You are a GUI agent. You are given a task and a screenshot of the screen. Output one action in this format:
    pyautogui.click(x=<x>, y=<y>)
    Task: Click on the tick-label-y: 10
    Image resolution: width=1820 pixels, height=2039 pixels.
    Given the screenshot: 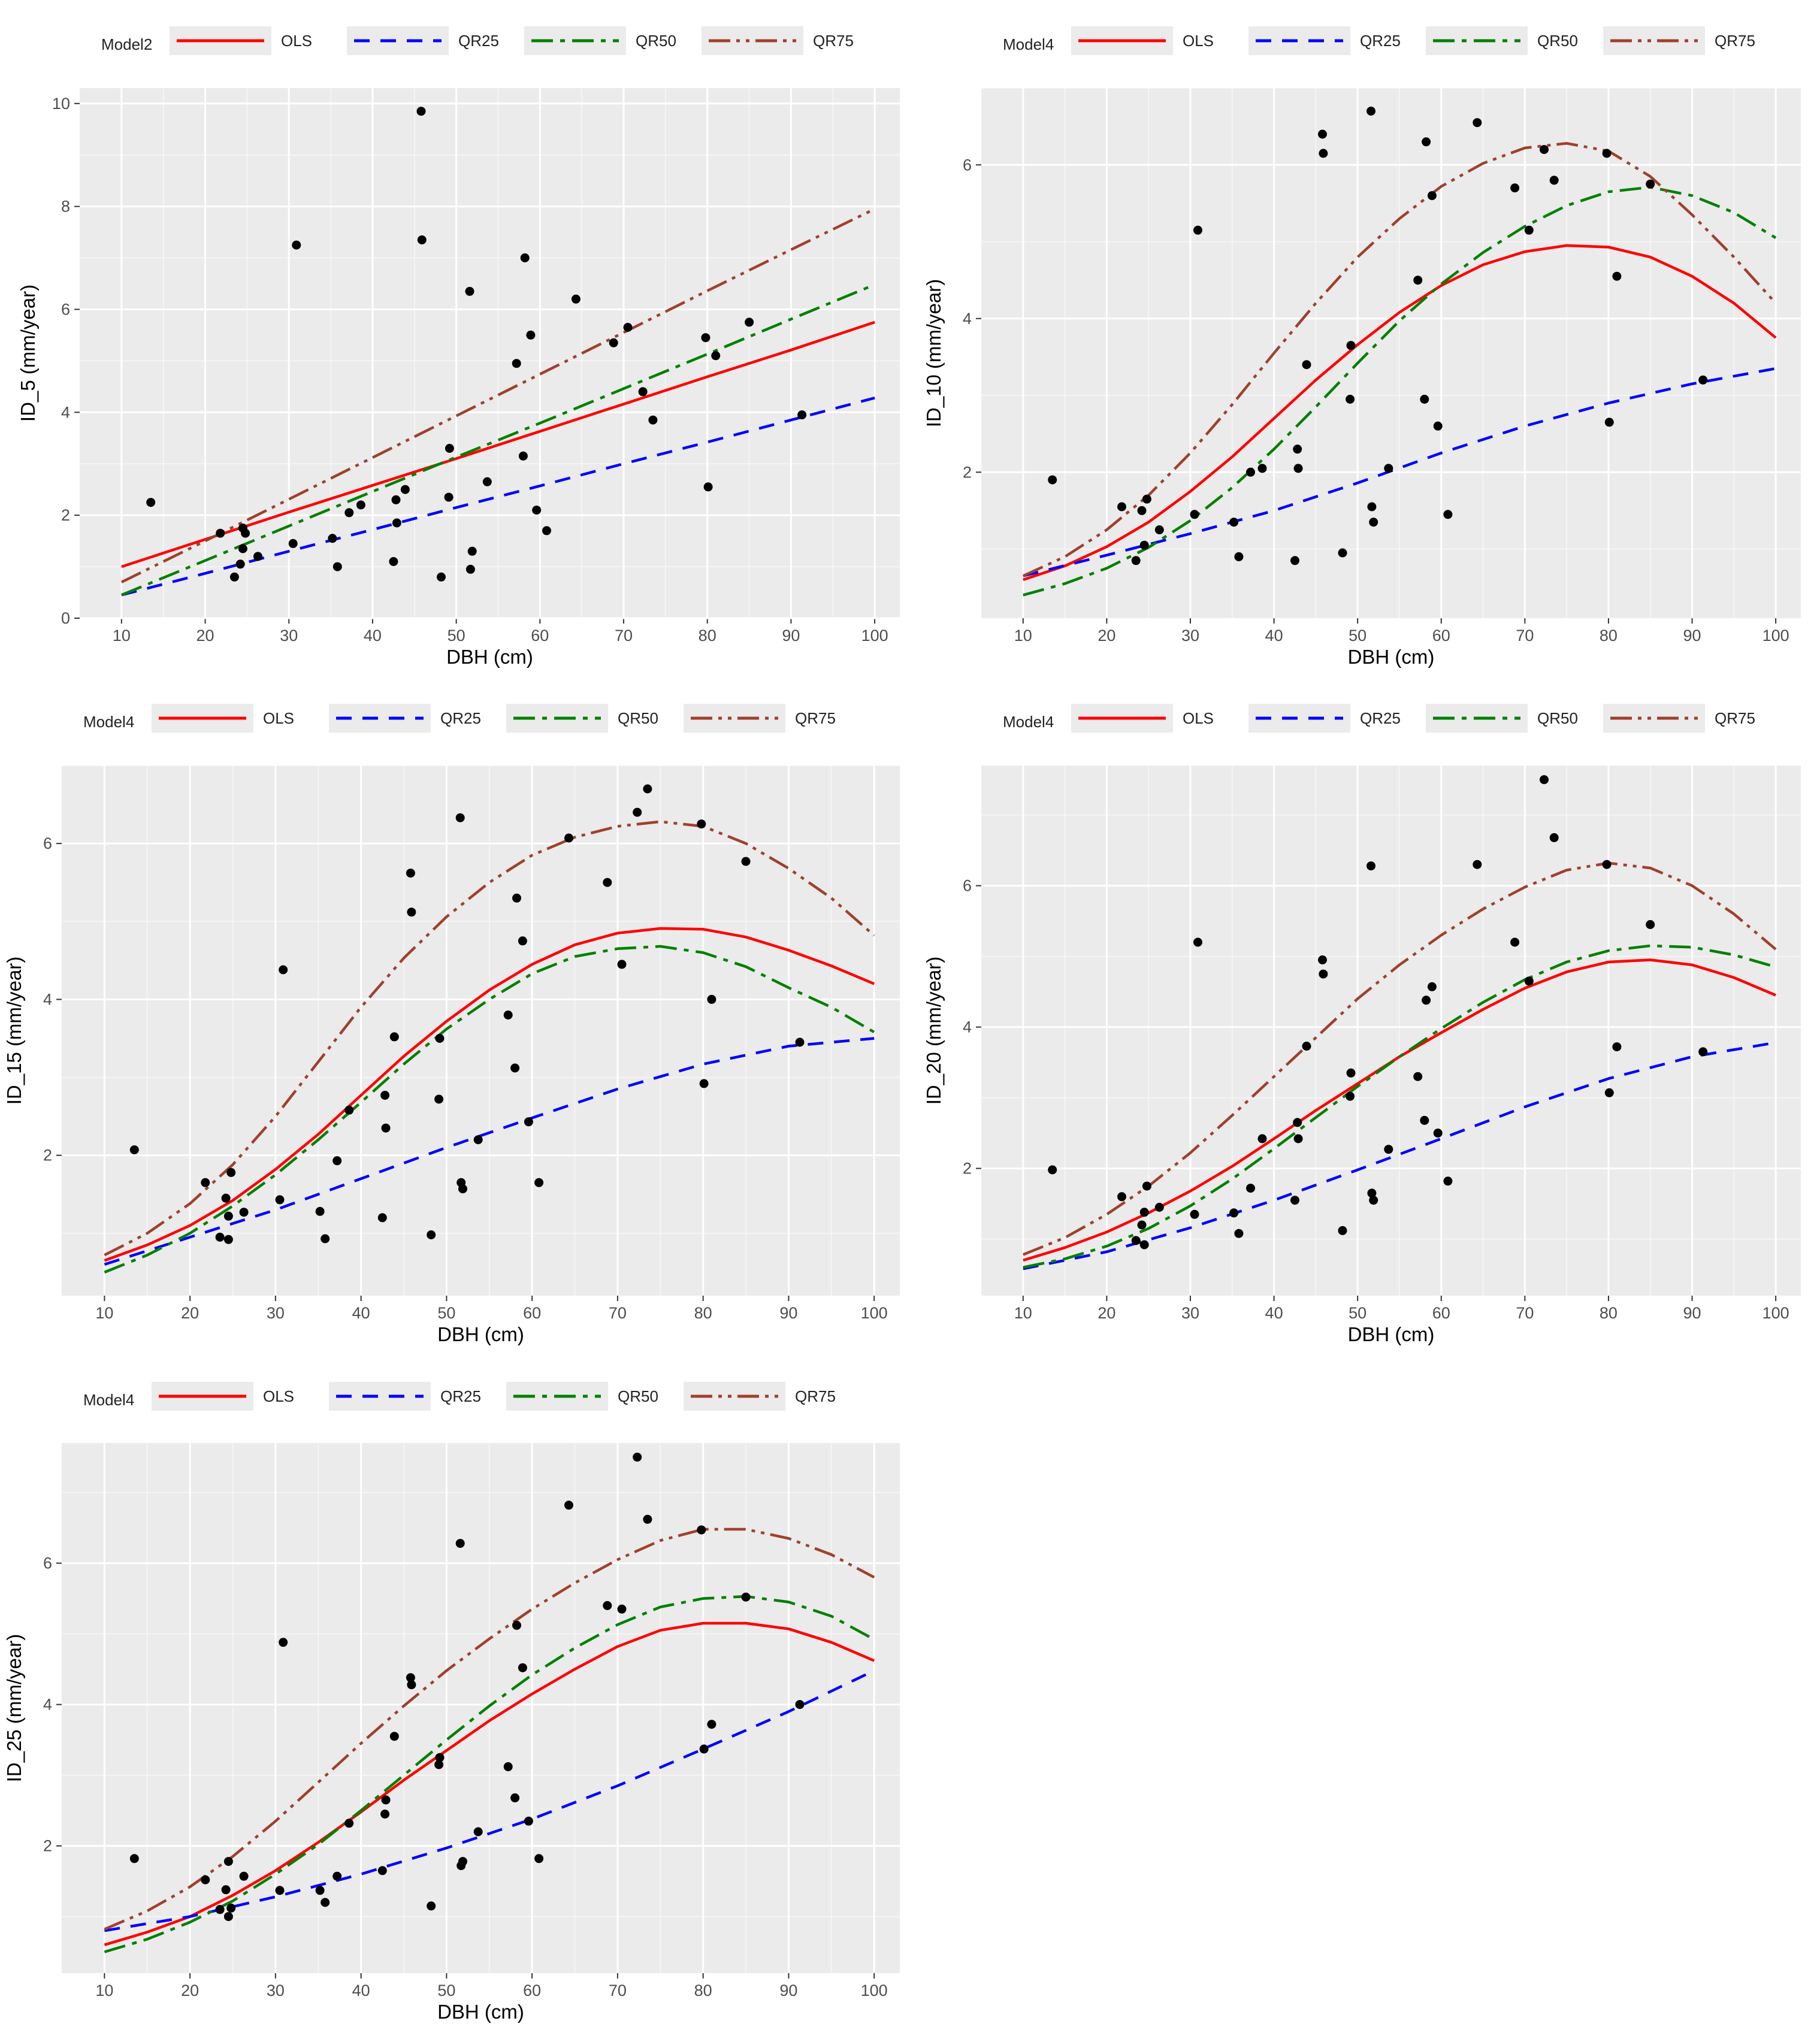 What is the action you would take?
    pyautogui.click(x=61, y=104)
    